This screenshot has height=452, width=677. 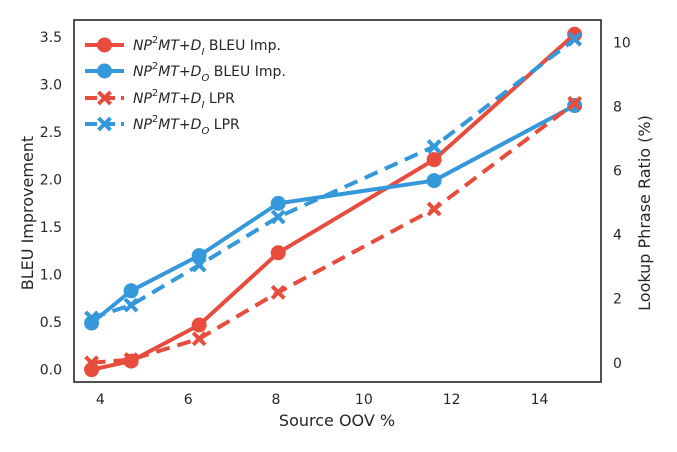 I want to click on x-tick-label: 8, so click(x=276, y=400).